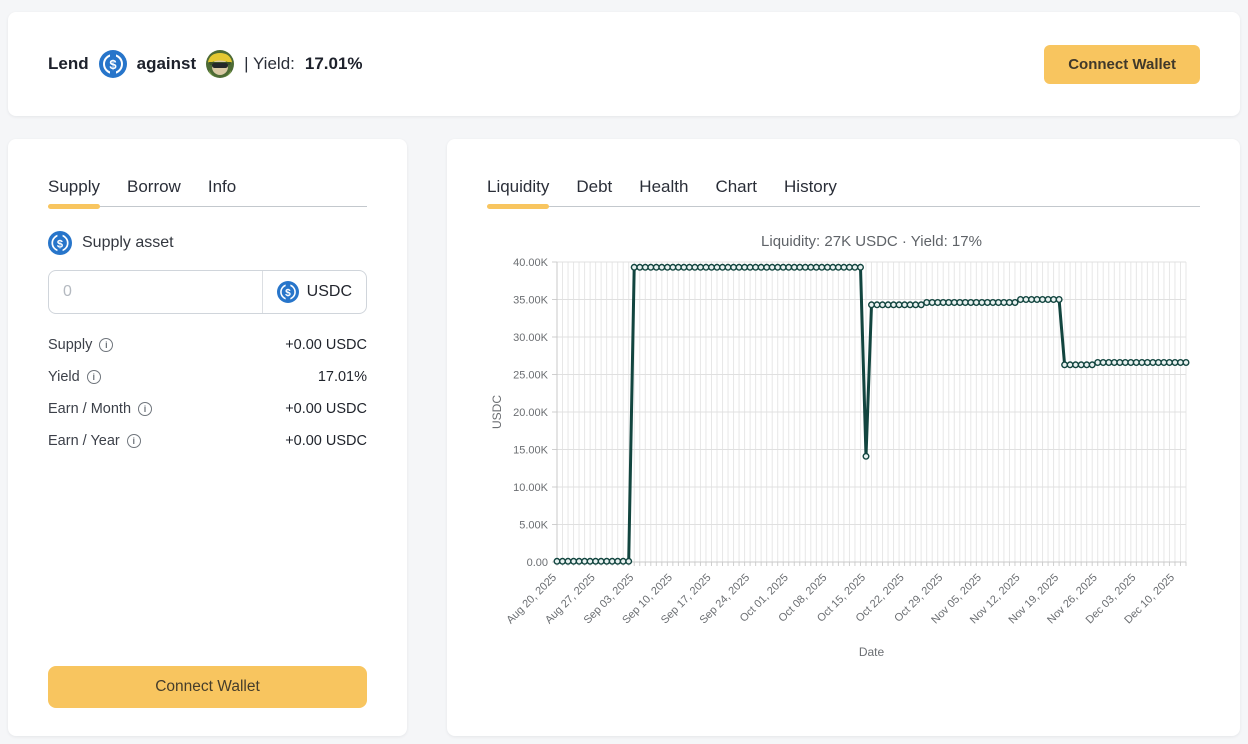 The image size is (1248, 744). Describe the element at coordinates (872, 652) in the screenshot. I see `svg-text: Date` at that location.